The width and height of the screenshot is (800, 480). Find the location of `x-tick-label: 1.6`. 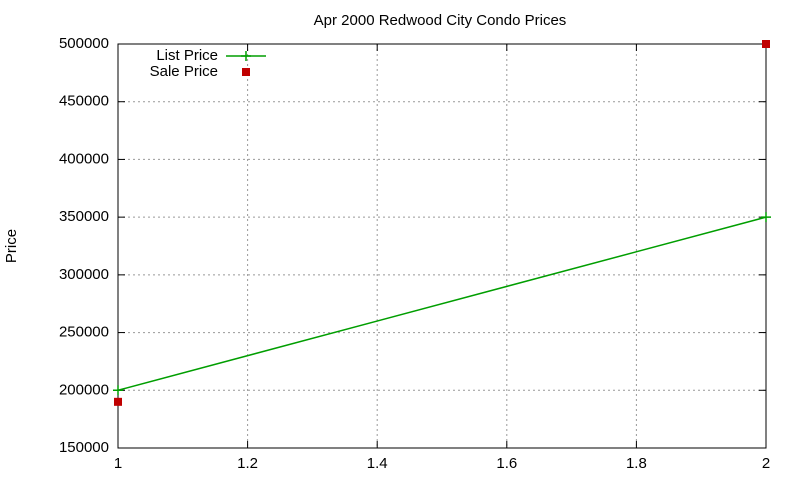

x-tick-label: 1.6 is located at coordinates (506, 463).